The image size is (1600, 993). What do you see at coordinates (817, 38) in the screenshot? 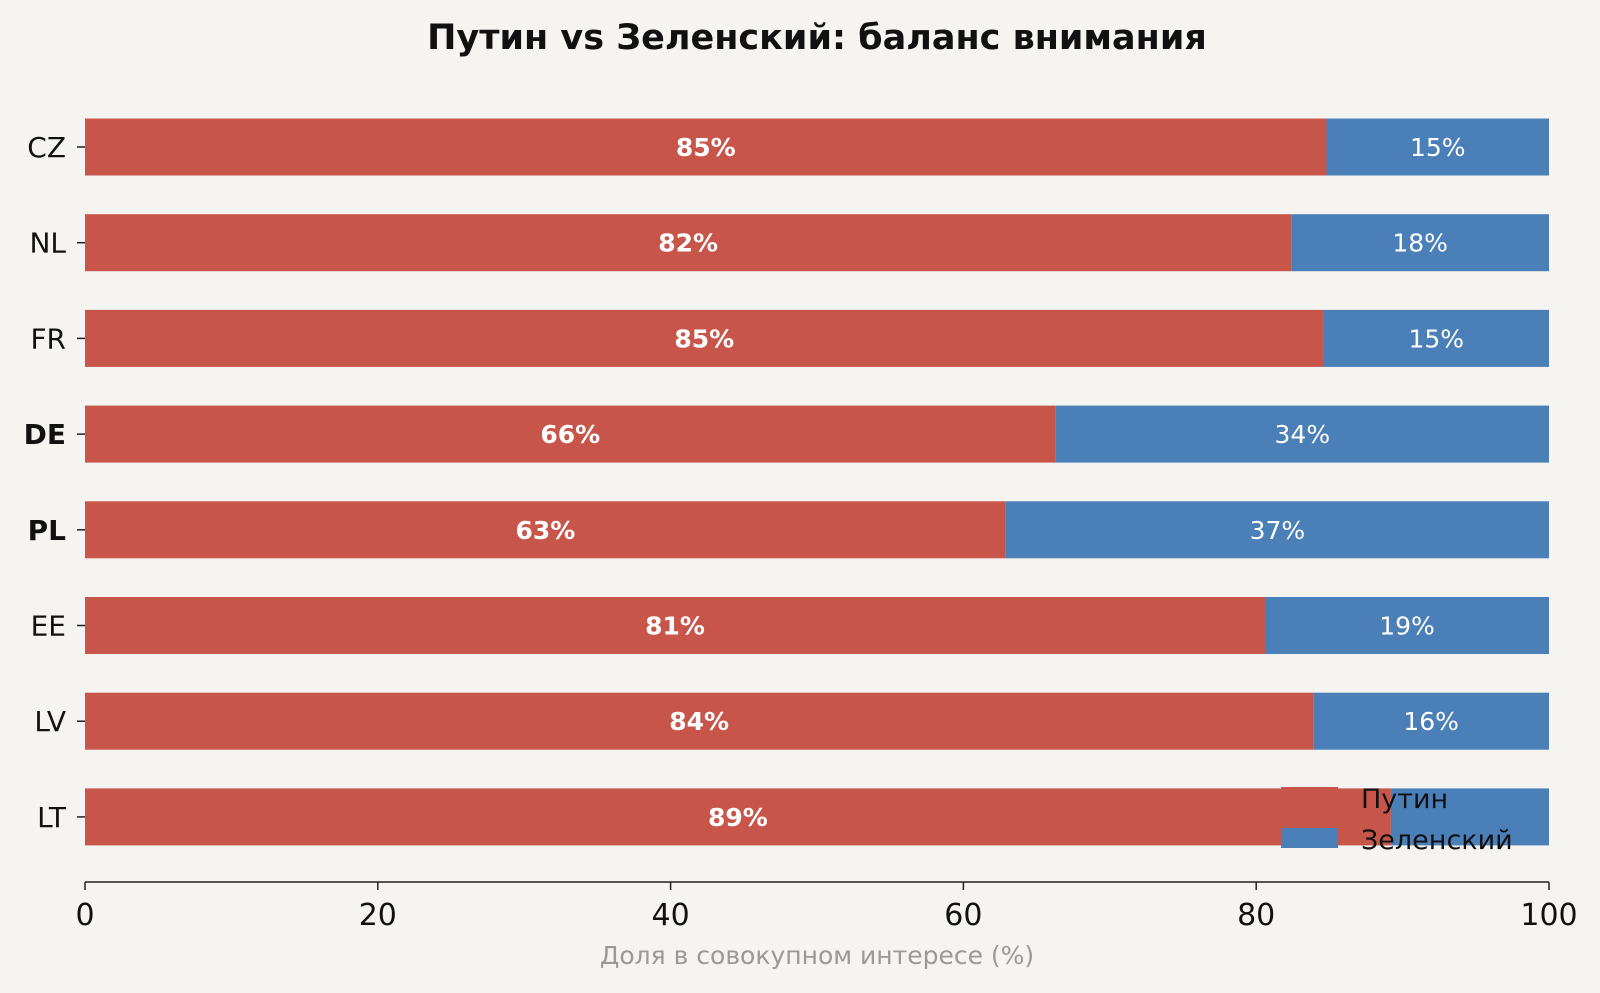
I see `chart-title: Путин vs Зеленский: баланс внимания` at bounding box center [817, 38].